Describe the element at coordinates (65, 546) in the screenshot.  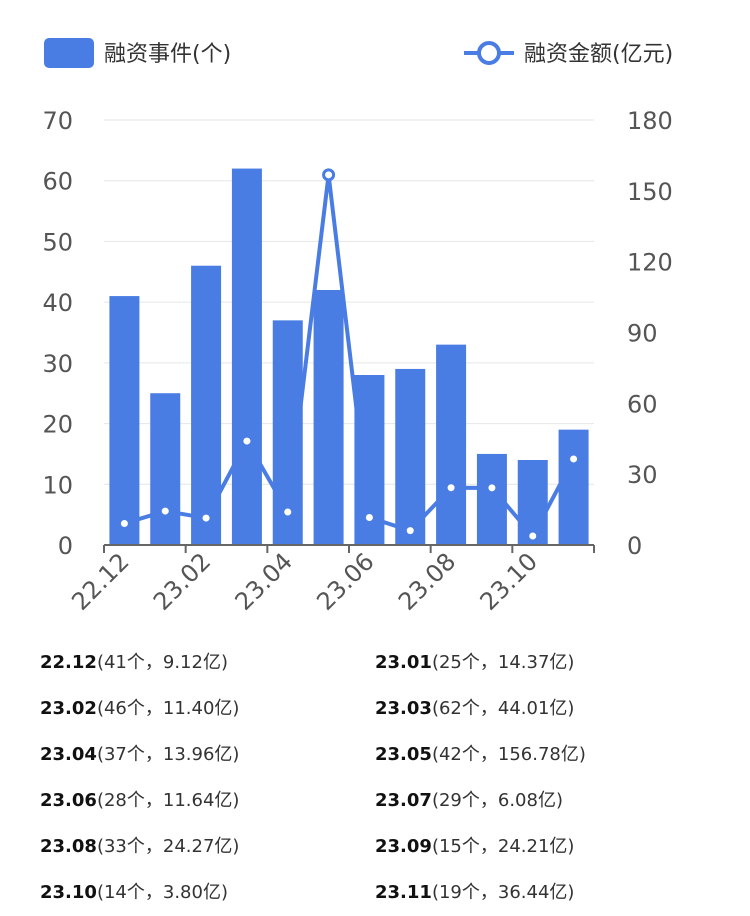
I see `y-left-tick-label: 0` at that location.